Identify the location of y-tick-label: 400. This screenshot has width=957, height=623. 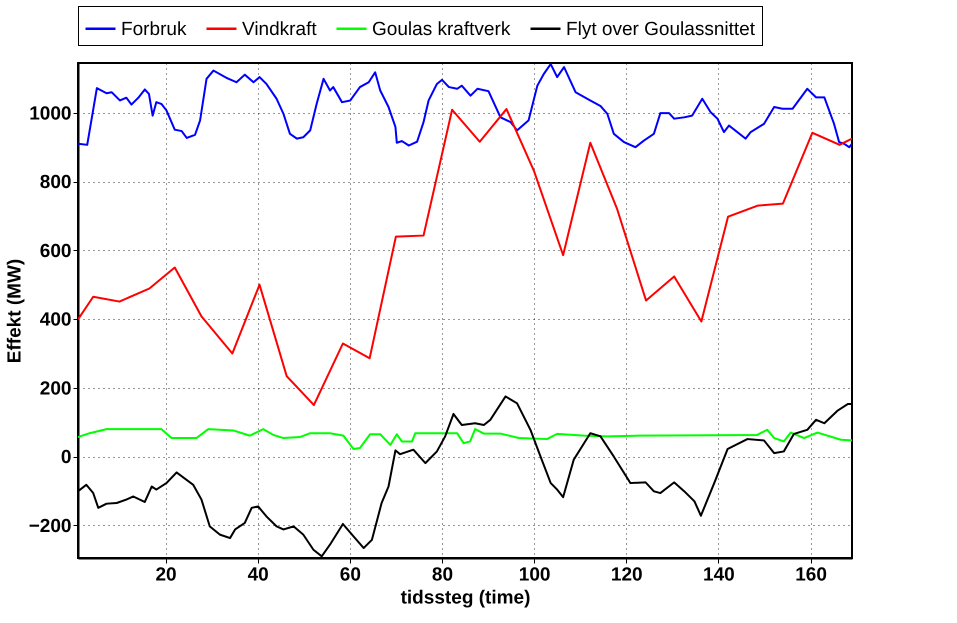
(56, 320).